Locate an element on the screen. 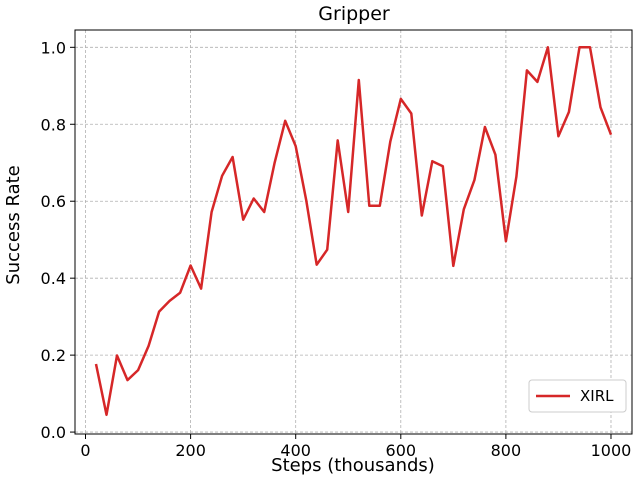 The image size is (640, 480). y-tick-label: 0.8 is located at coordinates (53, 124).